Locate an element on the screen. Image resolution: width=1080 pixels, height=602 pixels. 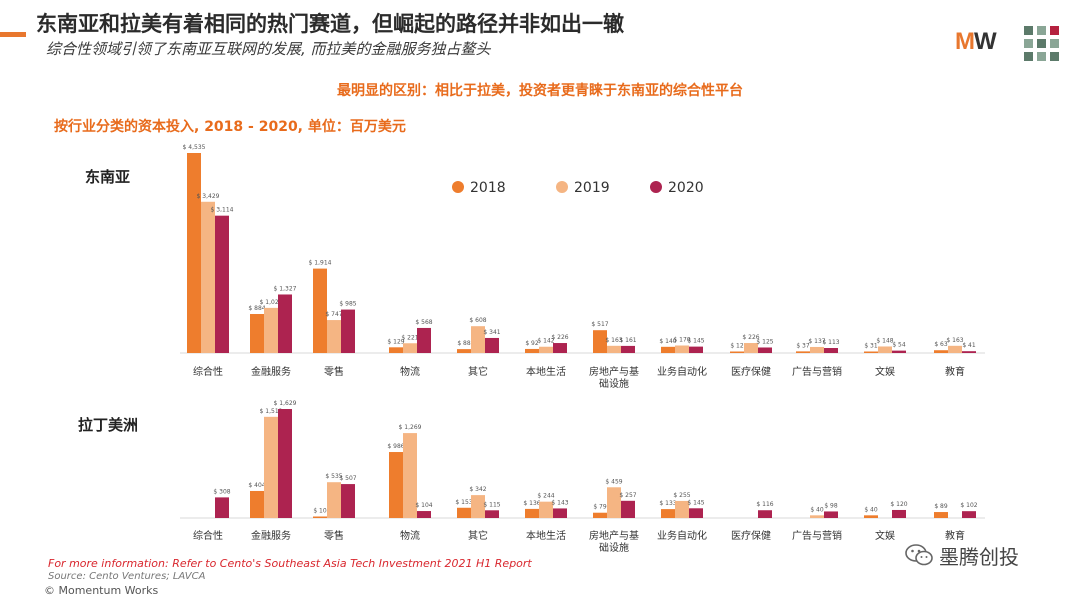
title-accent-bar is located at coordinates (13, 34).